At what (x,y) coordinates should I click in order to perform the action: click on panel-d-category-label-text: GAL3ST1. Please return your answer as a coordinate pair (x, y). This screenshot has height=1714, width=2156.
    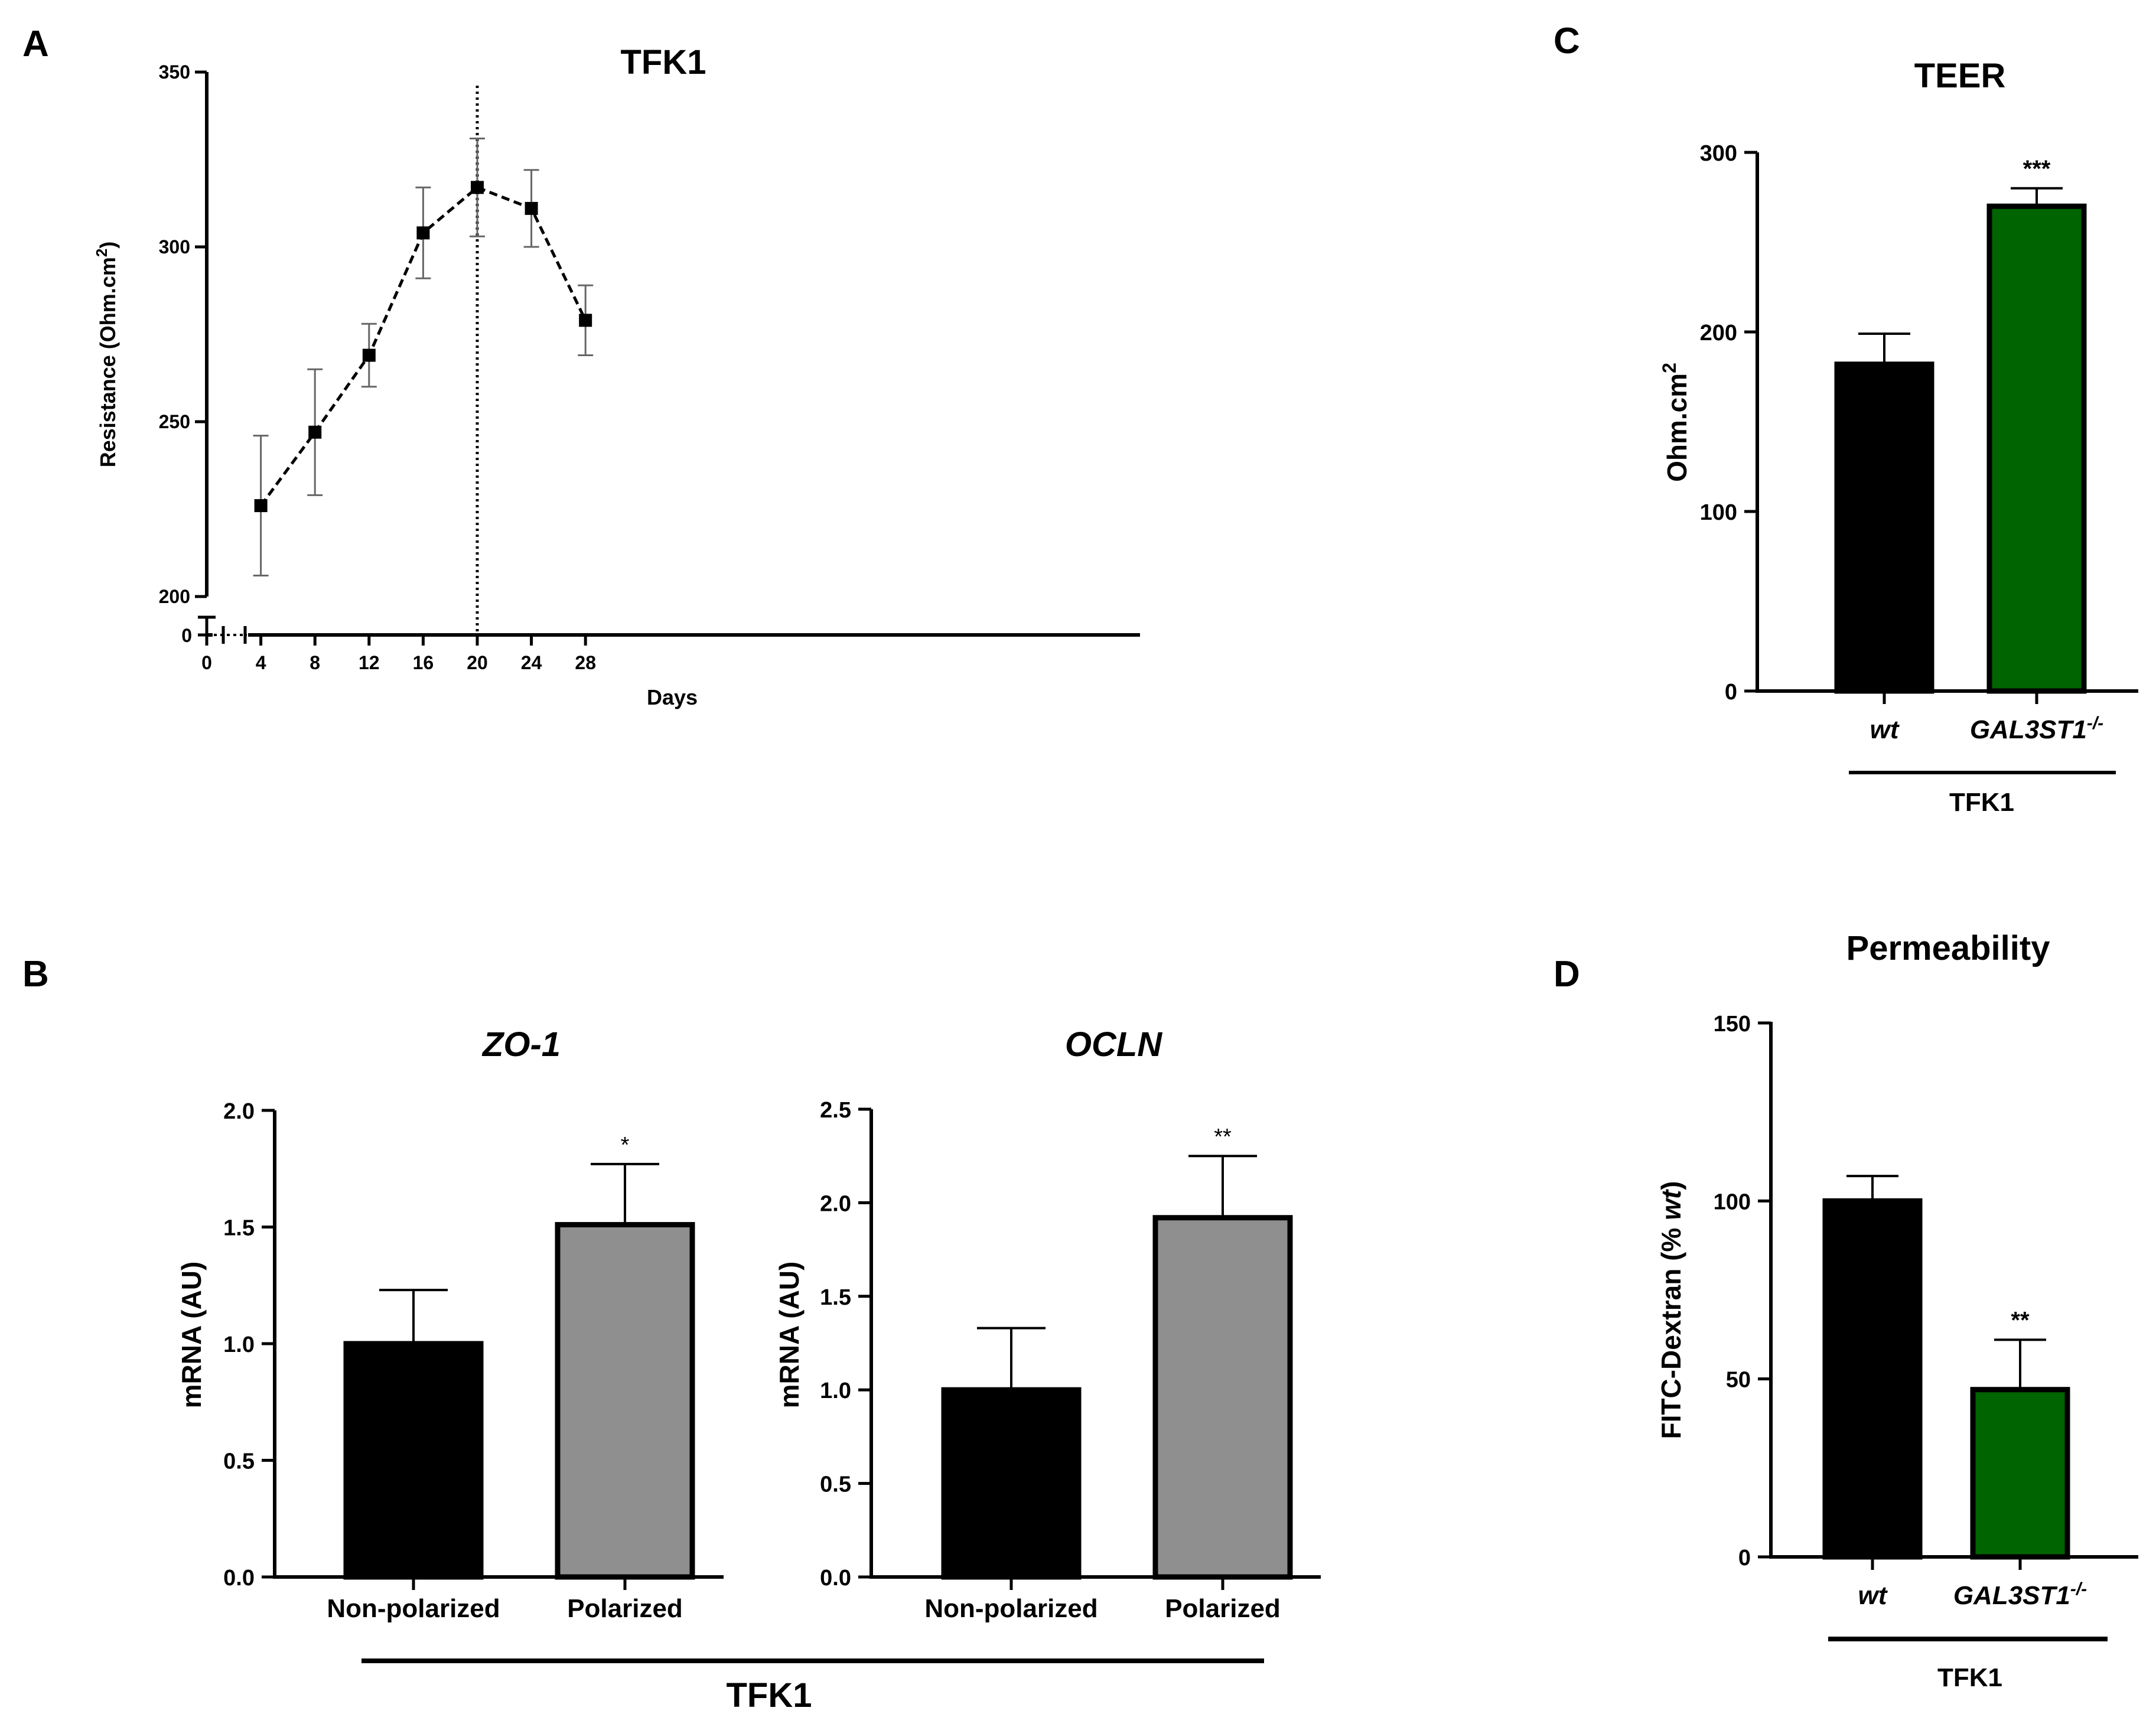
    Looking at the image, I should click on (2011, 1596).